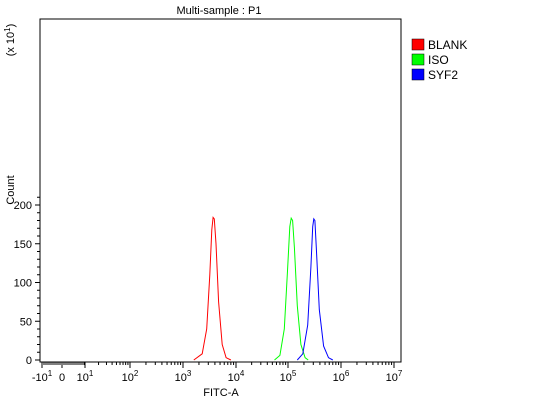  I want to click on legend-label-blank: BLANK, so click(447, 45).